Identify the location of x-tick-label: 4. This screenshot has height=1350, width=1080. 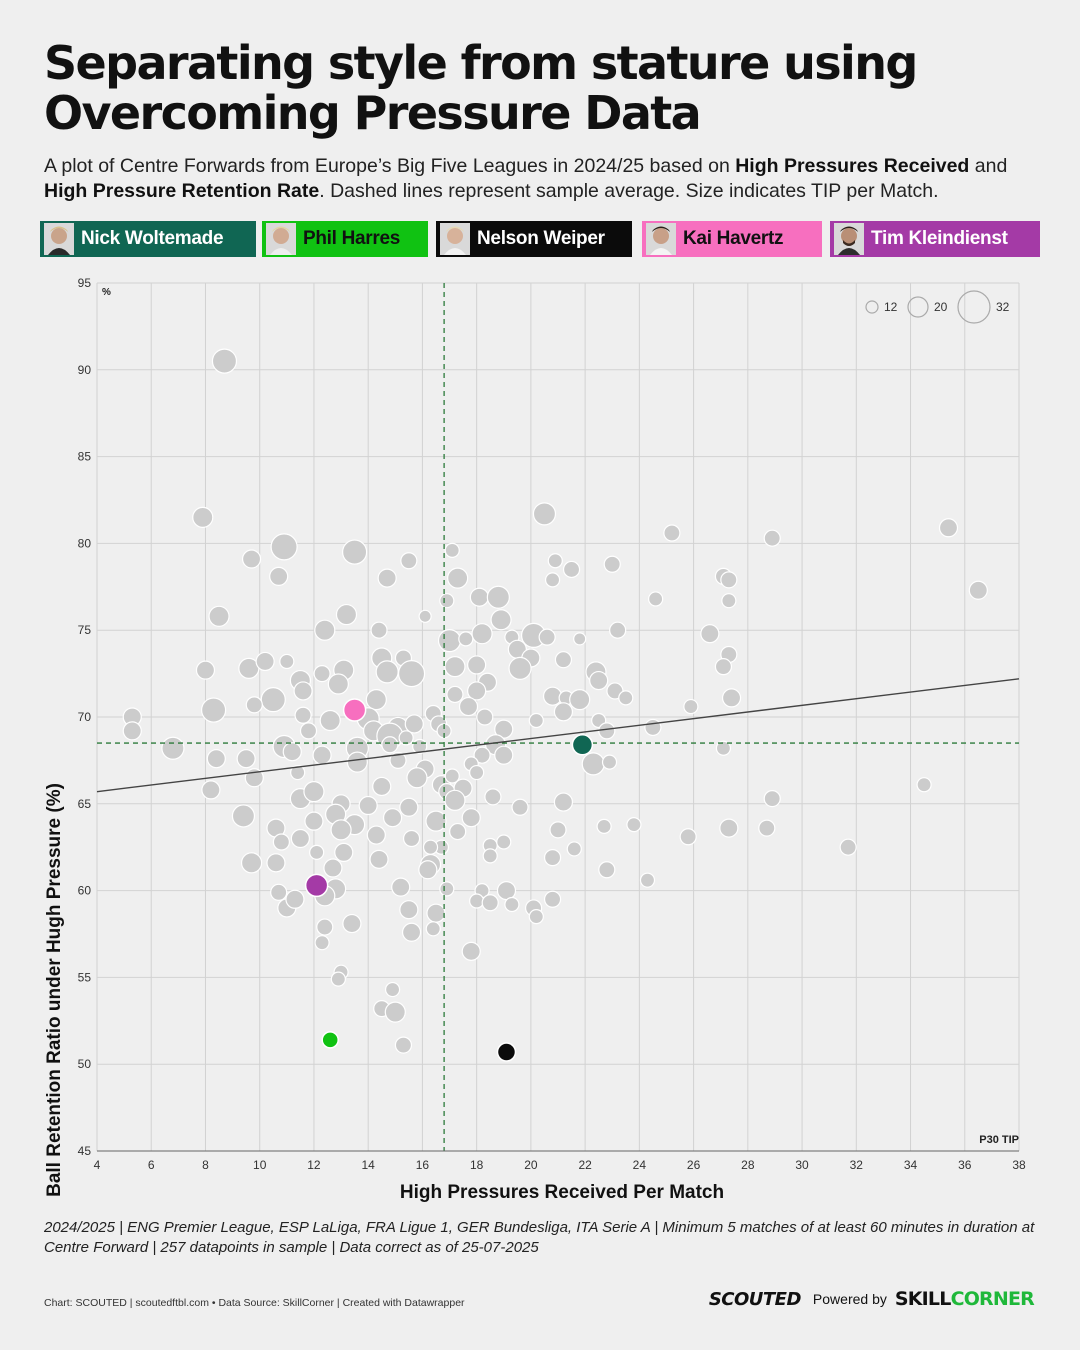
(97, 1165).